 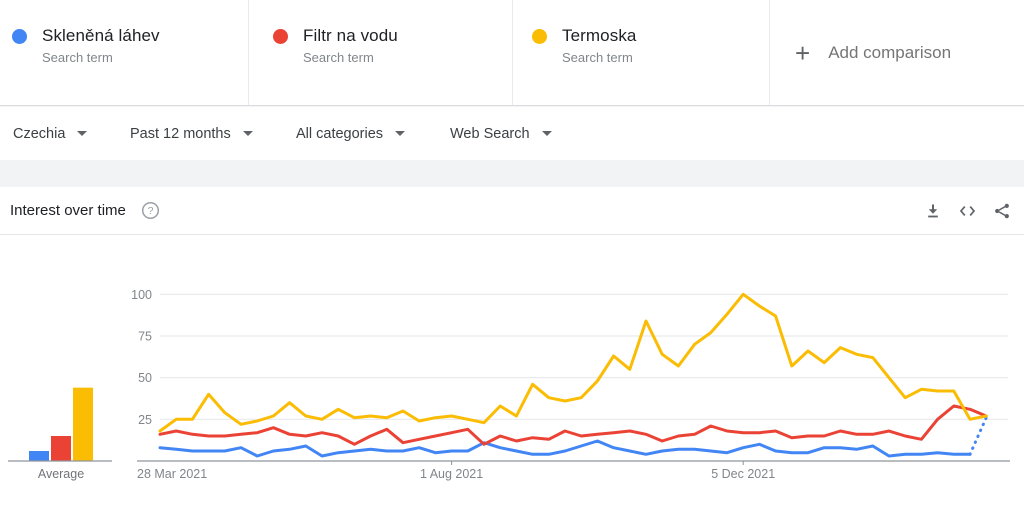 I want to click on region-filter-dropdown: Czechia, so click(x=50, y=133).